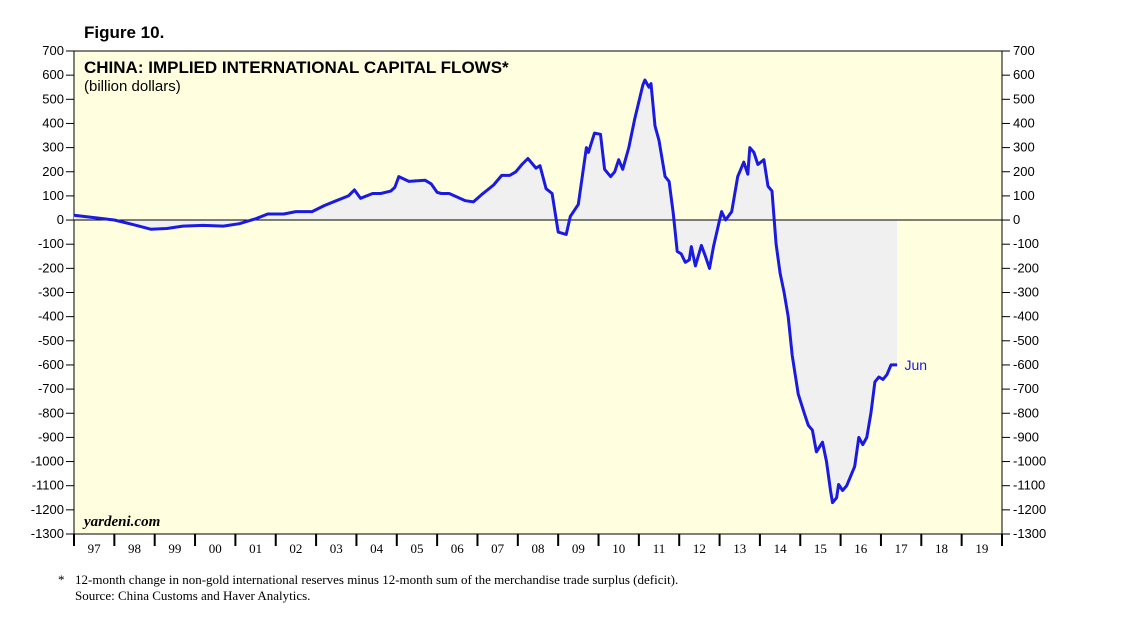 The width and height of the screenshot is (1138, 634). Describe the element at coordinates (578, 548) in the screenshot. I see `x-tick-label: 09` at that location.